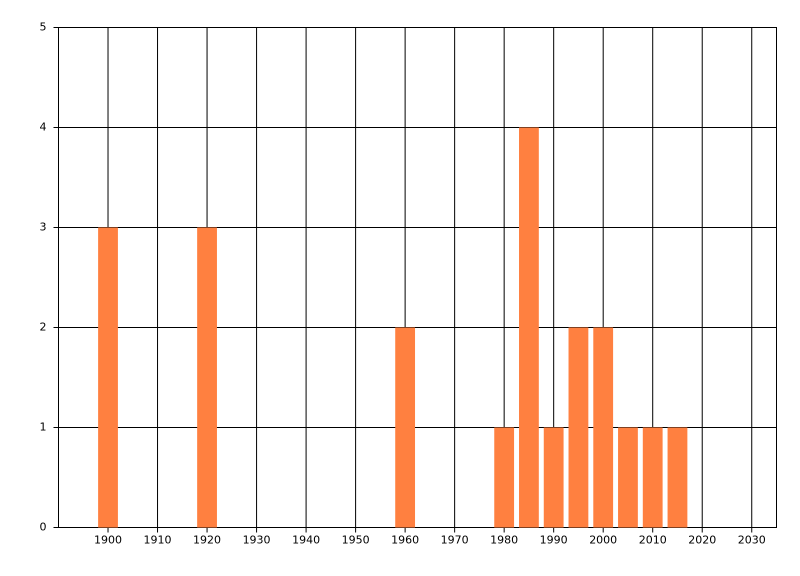  I want to click on y-tick-label: 3, so click(43, 227).